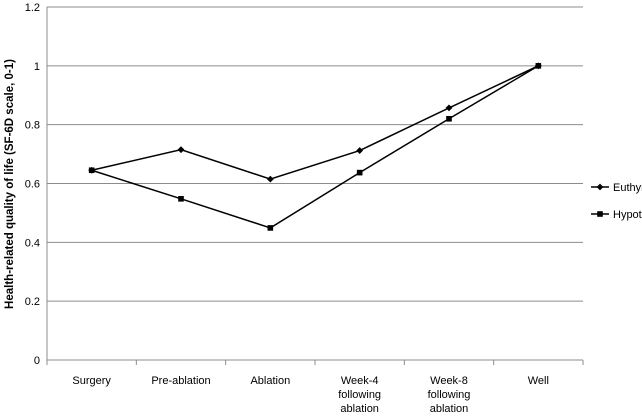 This screenshot has height=417, width=642. I want to click on legend-entry: Hypothyroid, so click(616, 215).